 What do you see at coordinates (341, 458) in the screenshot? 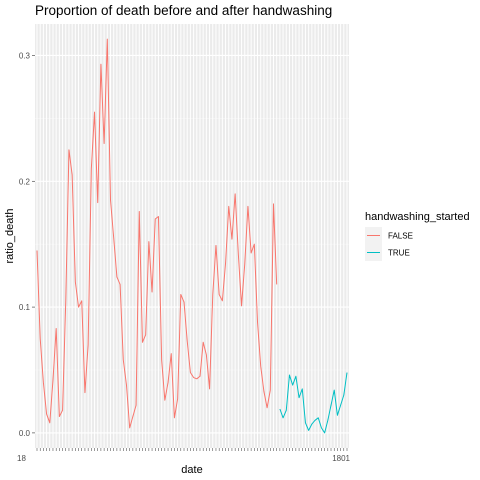
I see `x-tick-text-right: 1801` at bounding box center [341, 458].